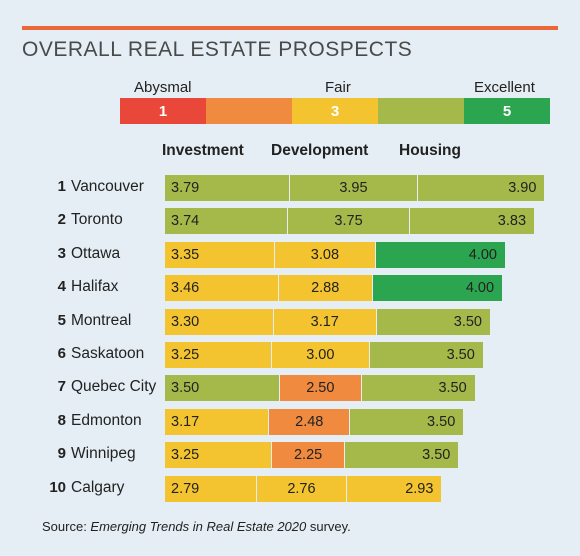  I want to click on table-row: 5 Montreal 3.30 3.17 3.50, so click(290, 321).